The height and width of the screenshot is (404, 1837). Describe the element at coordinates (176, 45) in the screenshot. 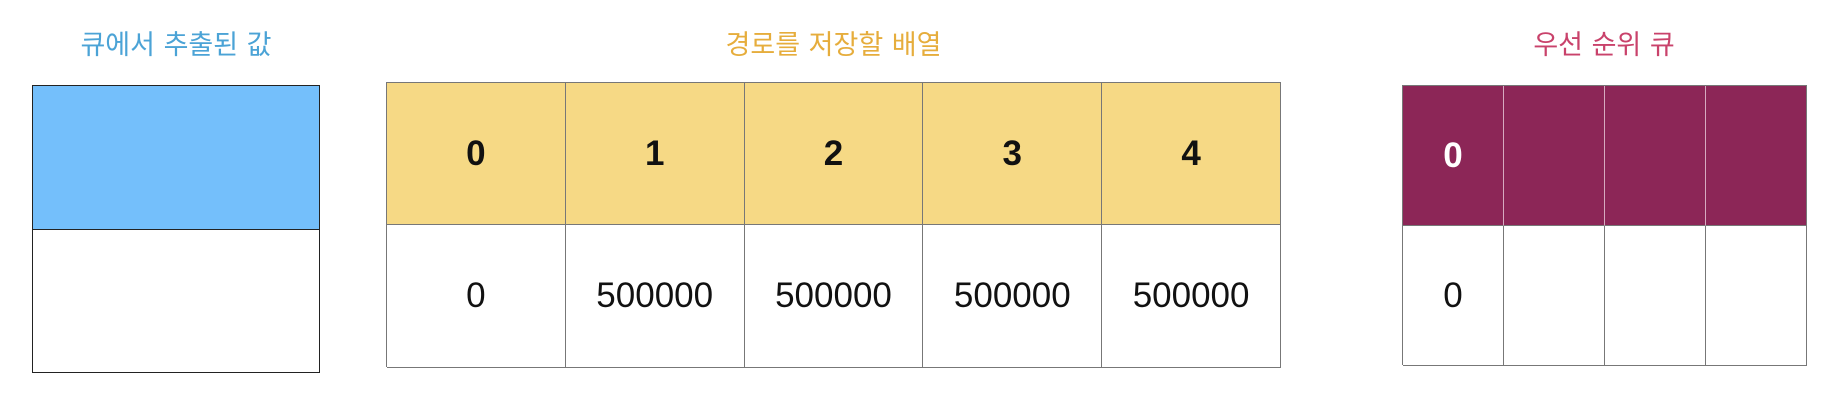

I see `popped-value-title: 큐에서 추출된 값` at that location.